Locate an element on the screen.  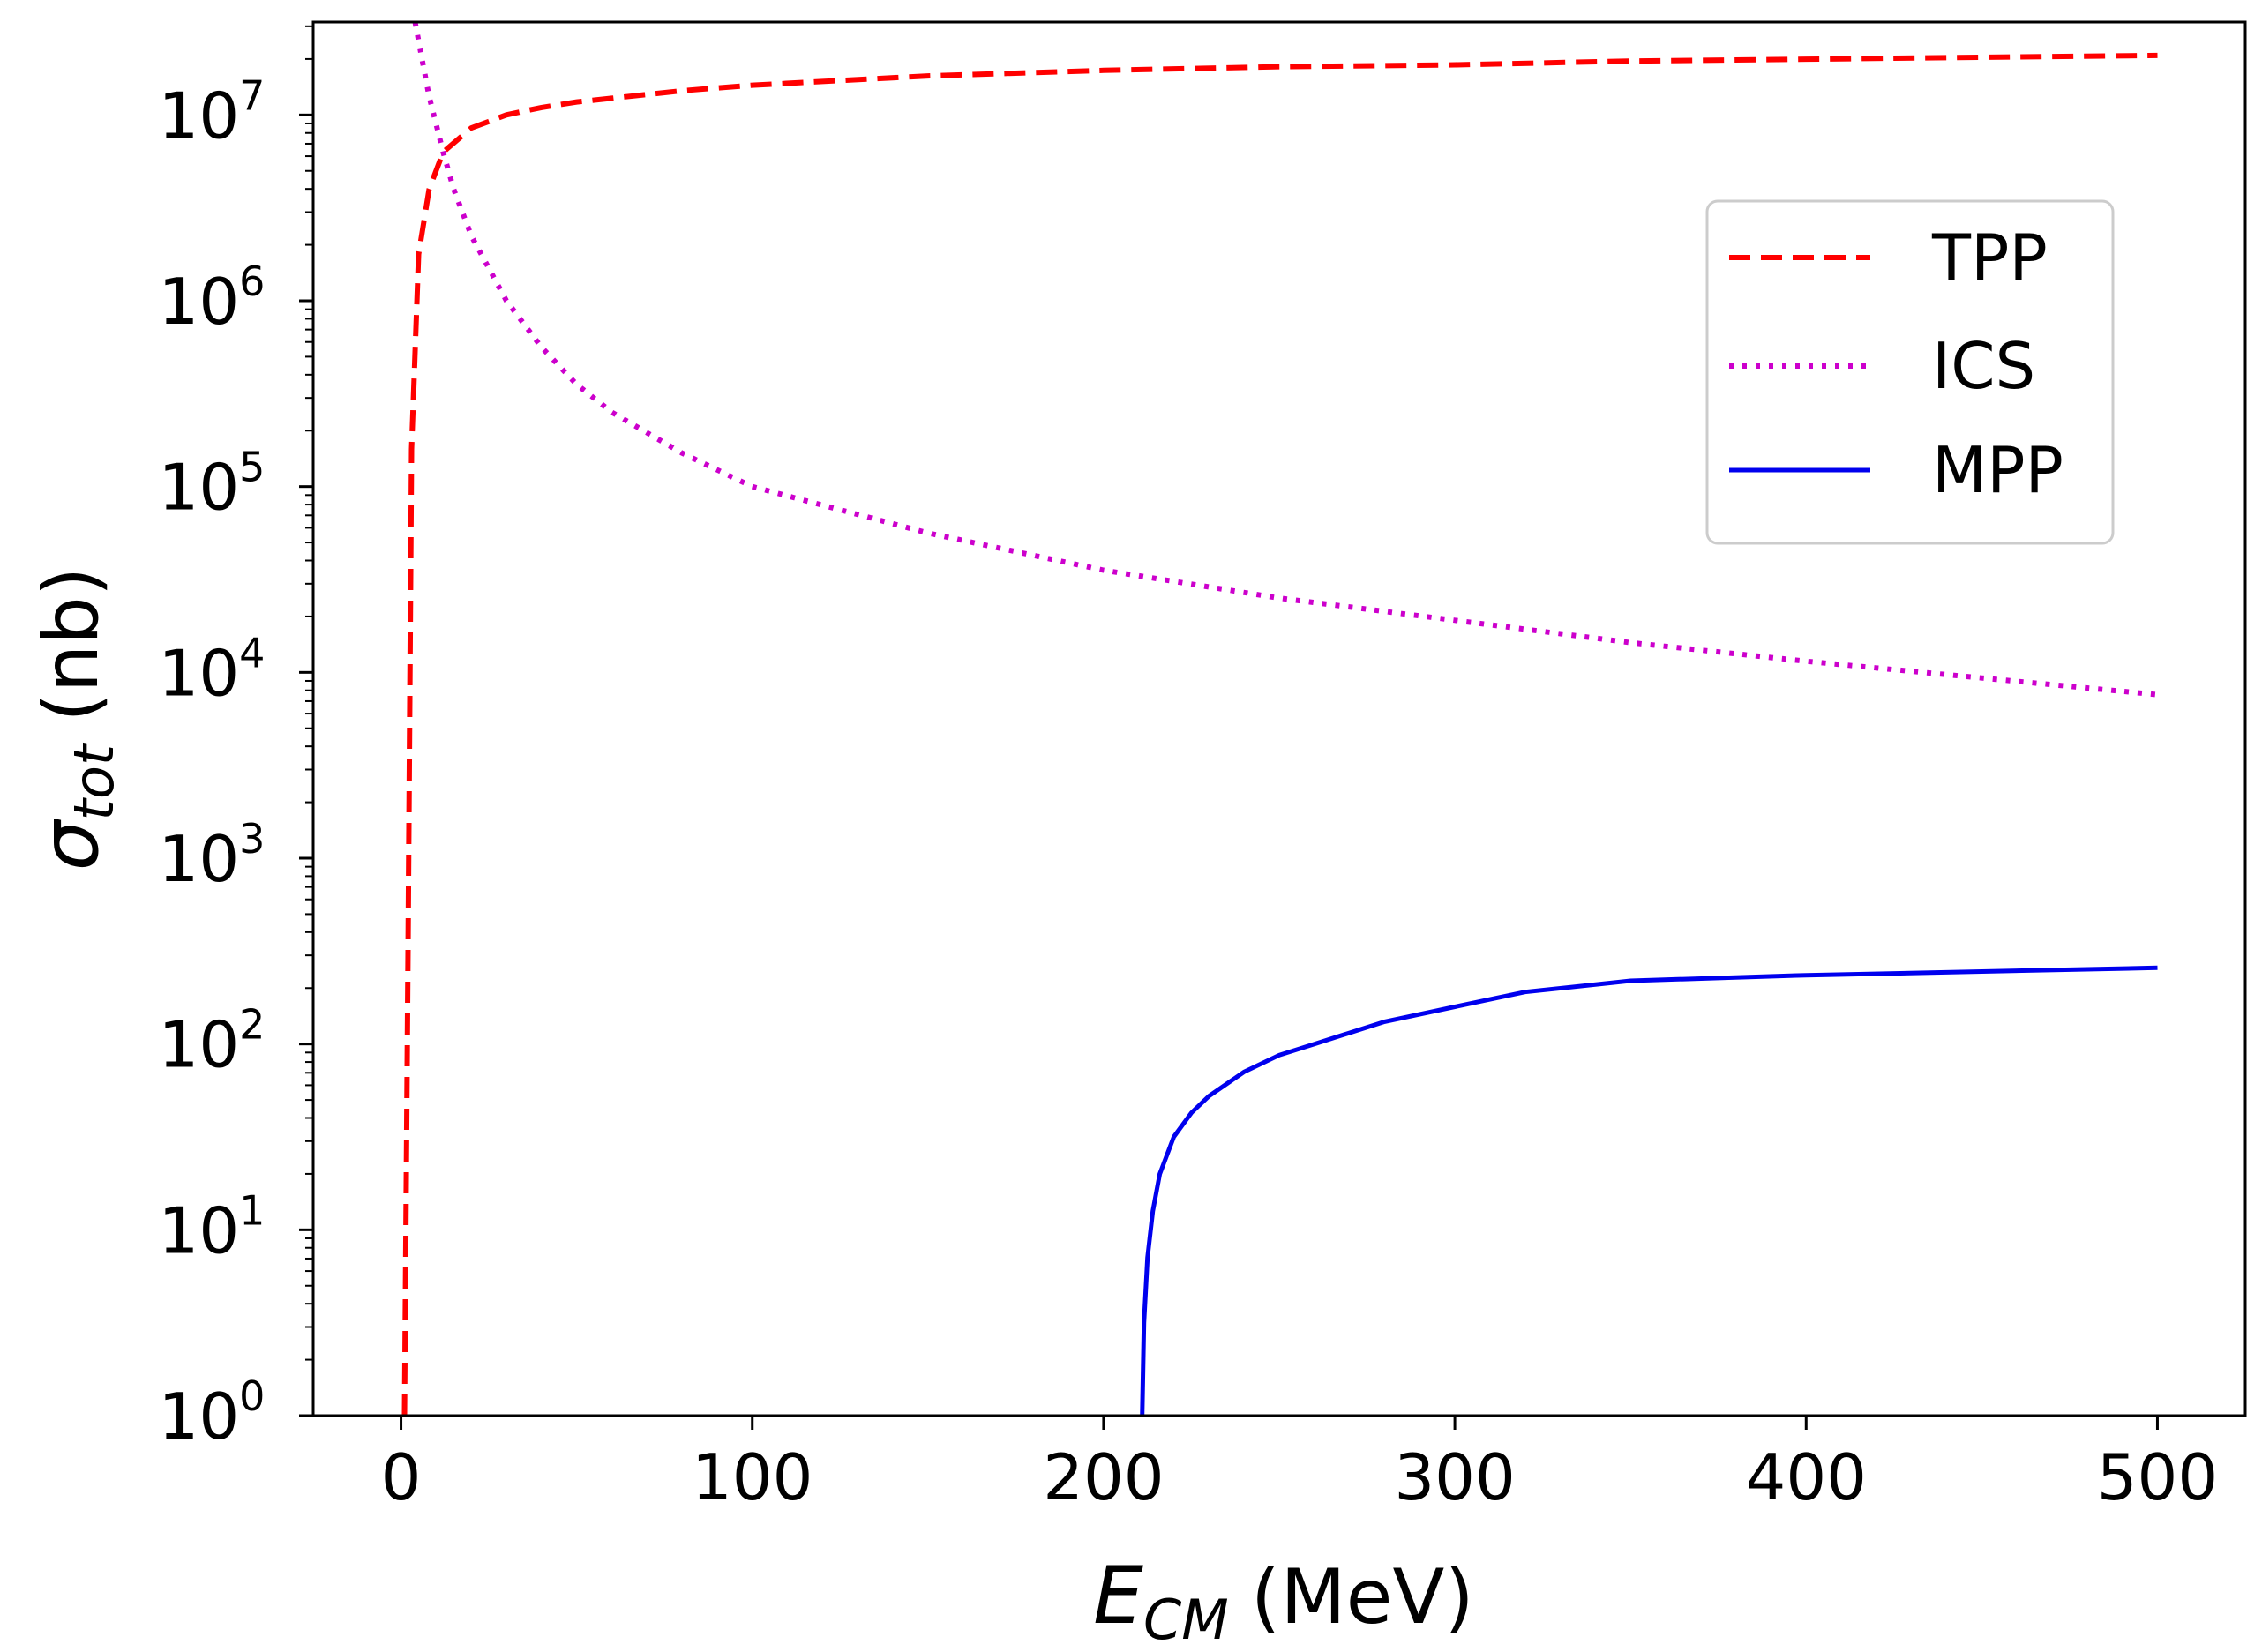
x-tick-label: 400 is located at coordinates (1806, 1477).